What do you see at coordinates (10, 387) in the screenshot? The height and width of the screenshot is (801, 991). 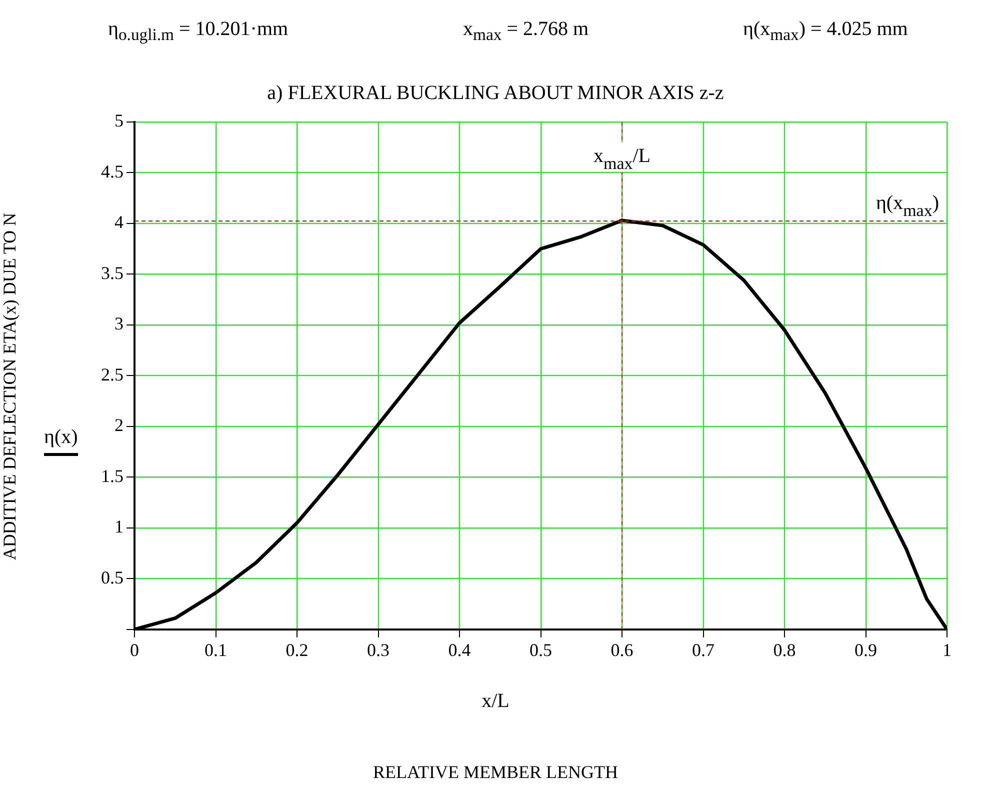 I see `y-axis-title: ADDITIVE DEFLECTION ETA(x) DUE TO N` at bounding box center [10, 387].